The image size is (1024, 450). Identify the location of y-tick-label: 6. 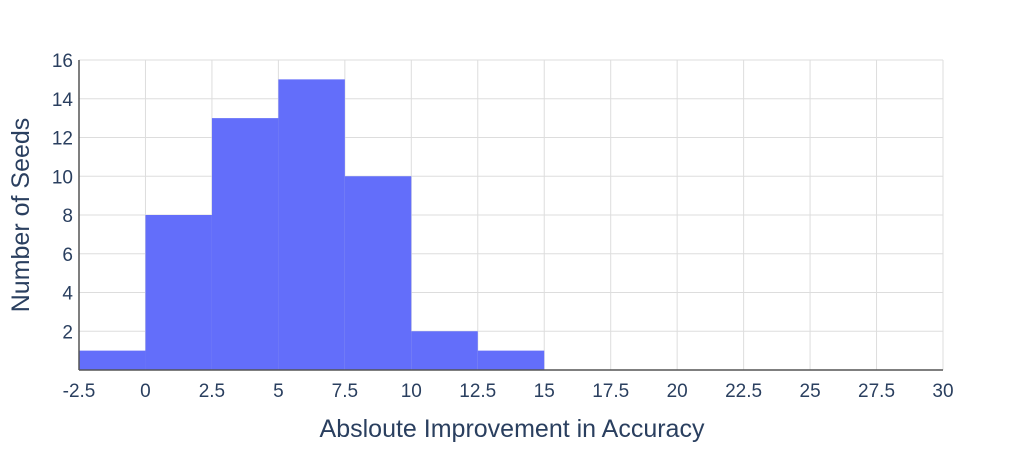
(67, 255).